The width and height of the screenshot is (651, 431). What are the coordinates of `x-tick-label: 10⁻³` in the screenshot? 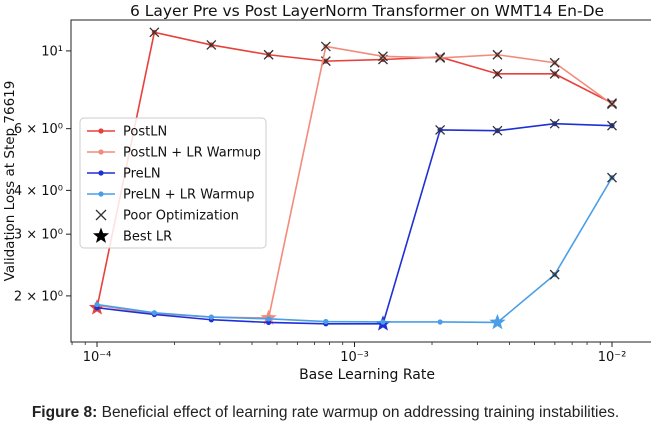 It's located at (354, 357).